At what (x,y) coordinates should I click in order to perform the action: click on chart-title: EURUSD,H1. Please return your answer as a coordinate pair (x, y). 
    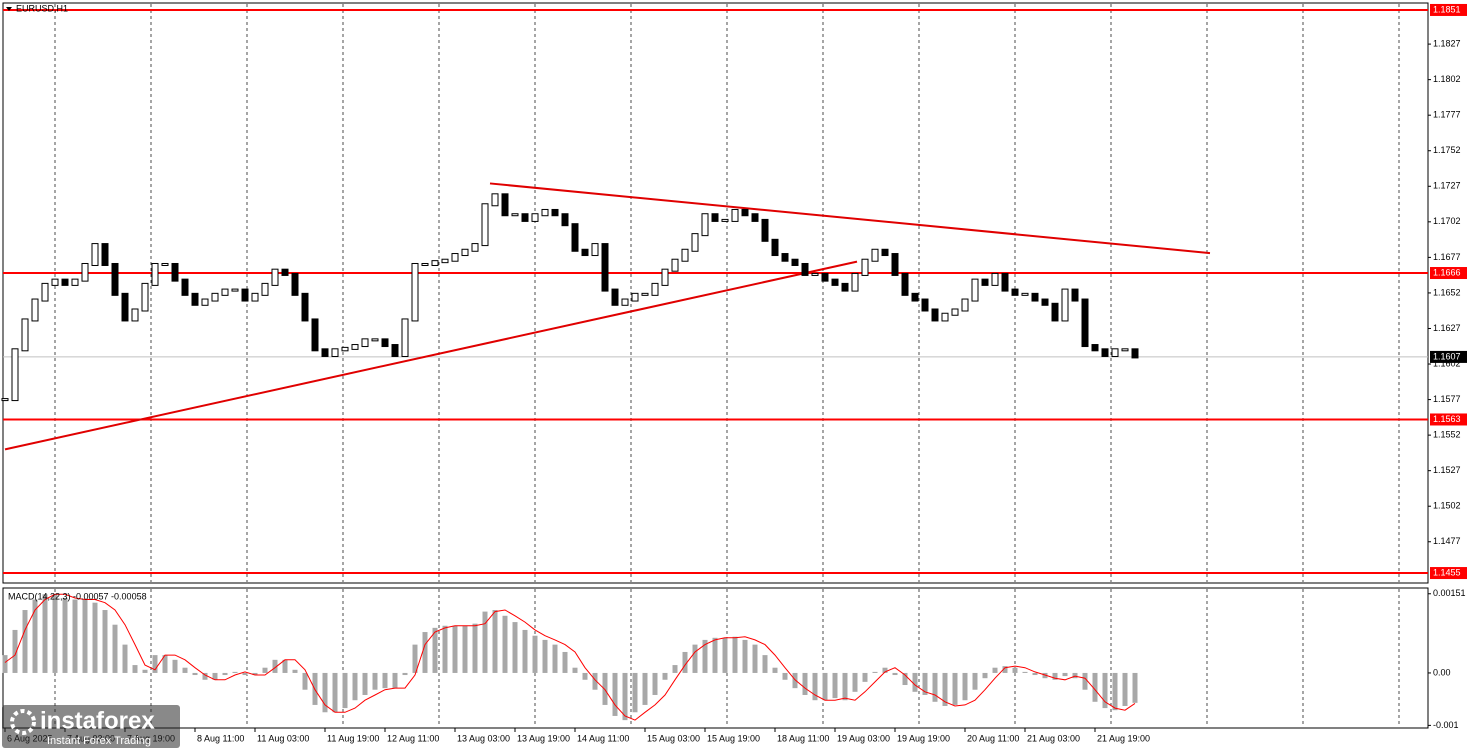
    Looking at the image, I should click on (42, 8).